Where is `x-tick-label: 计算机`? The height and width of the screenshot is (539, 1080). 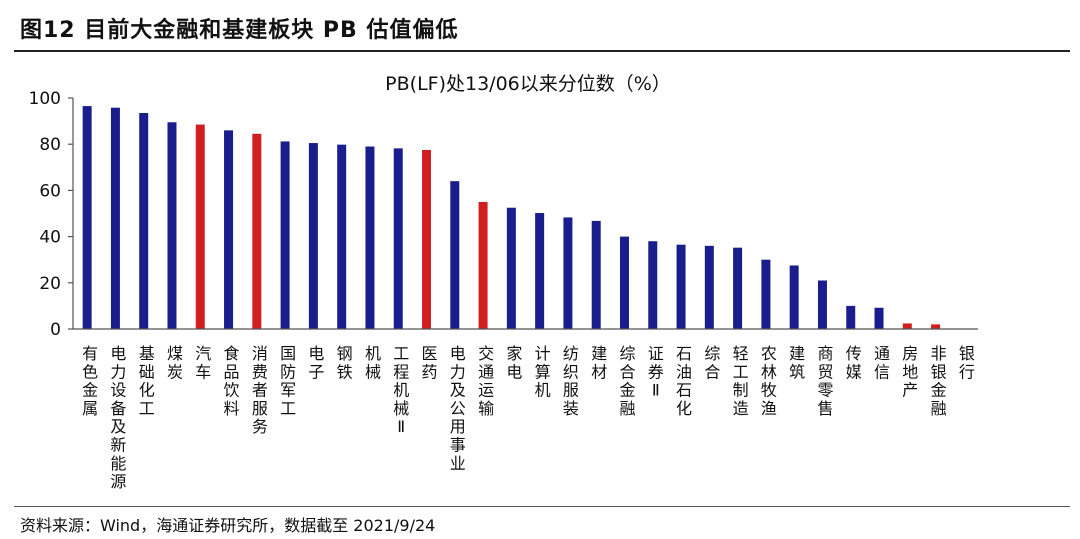 x-tick-label: 计算机 is located at coordinates (543, 372).